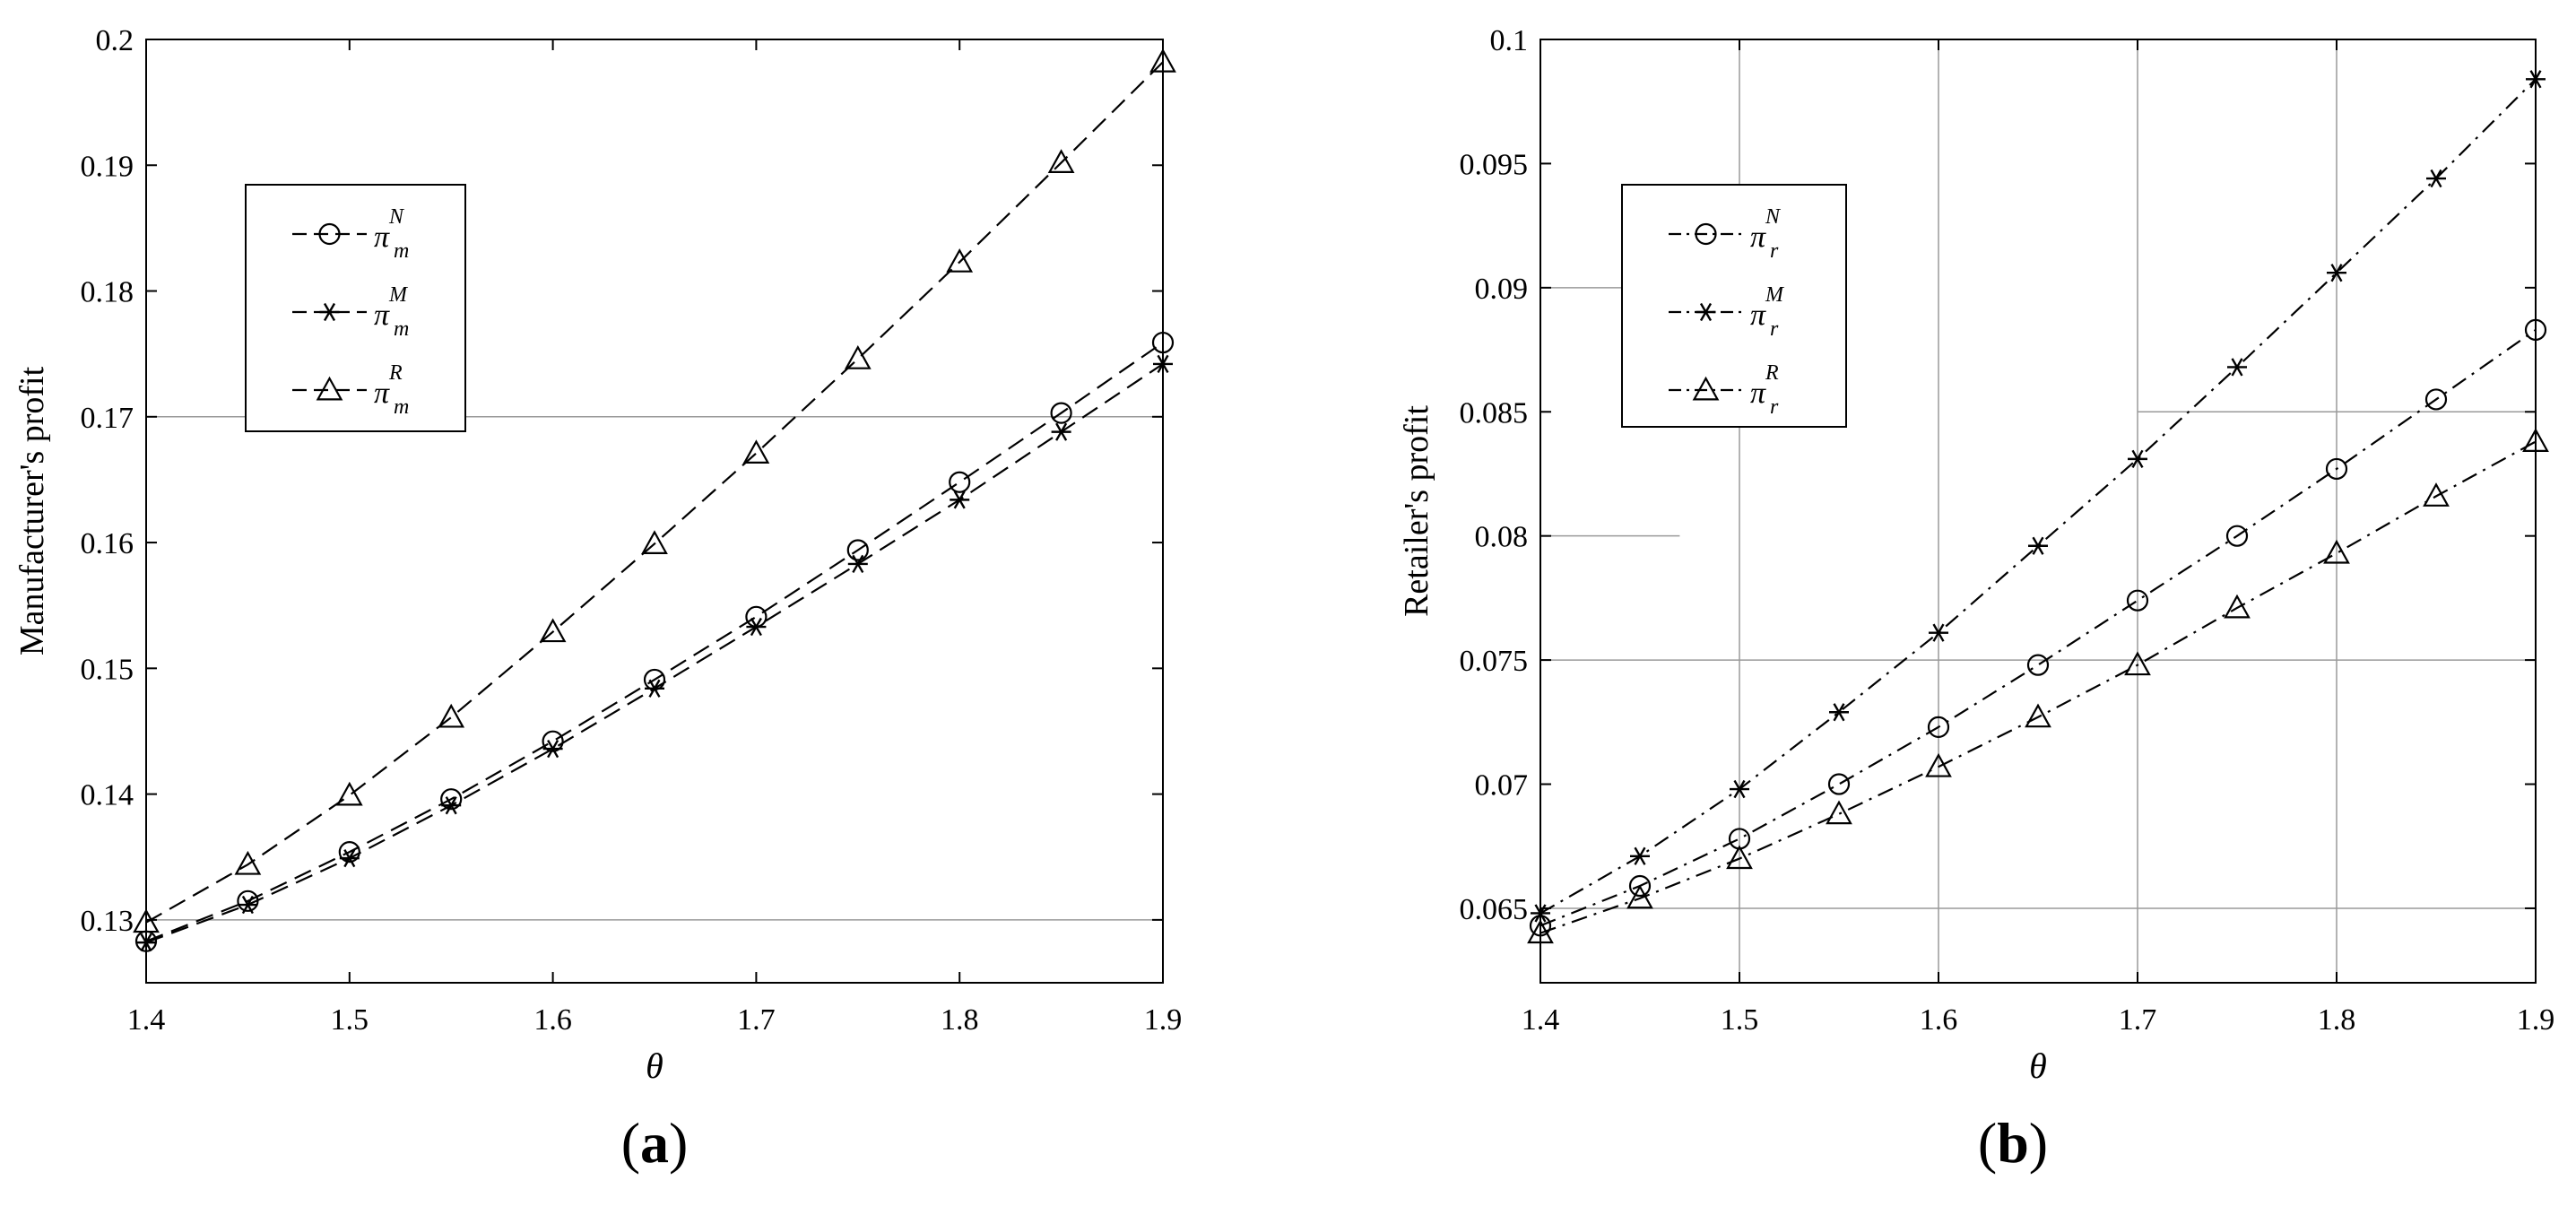  What do you see at coordinates (107, 669) in the screenshot?
I see `y-tick-label: 0.15` at bounding box center [107, 669].